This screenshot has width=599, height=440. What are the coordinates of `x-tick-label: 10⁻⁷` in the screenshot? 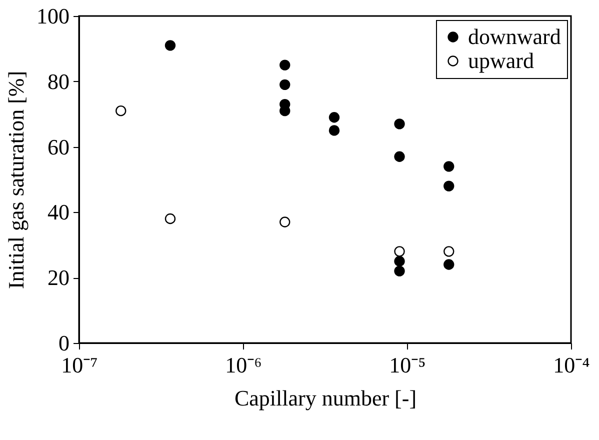 It's located at (79, 365).